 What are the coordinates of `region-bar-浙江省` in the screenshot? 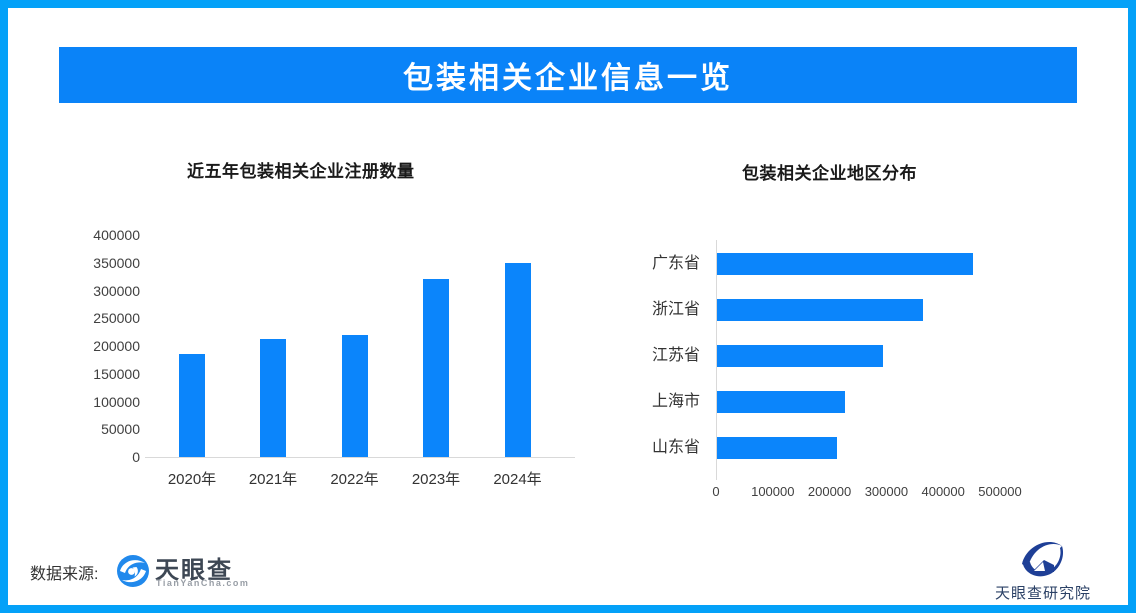 It's located at (820, 310).